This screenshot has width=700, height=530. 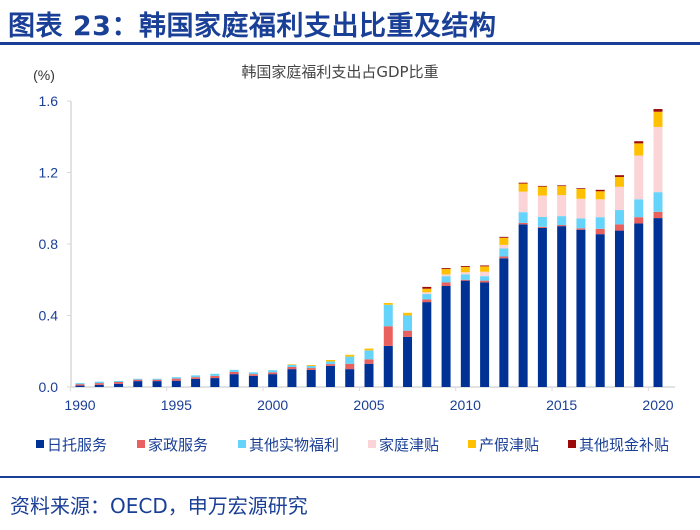 I want to click on bar-stack-1990, so click(x=80, y=385).